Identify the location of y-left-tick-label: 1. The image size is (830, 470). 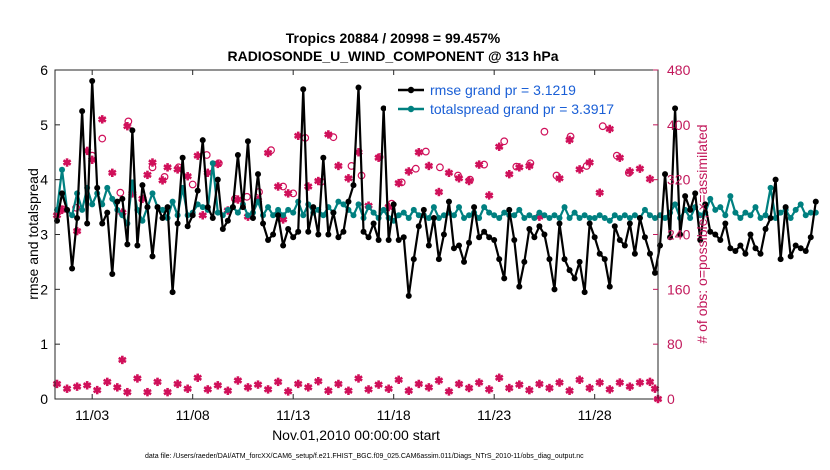
(44, 344).